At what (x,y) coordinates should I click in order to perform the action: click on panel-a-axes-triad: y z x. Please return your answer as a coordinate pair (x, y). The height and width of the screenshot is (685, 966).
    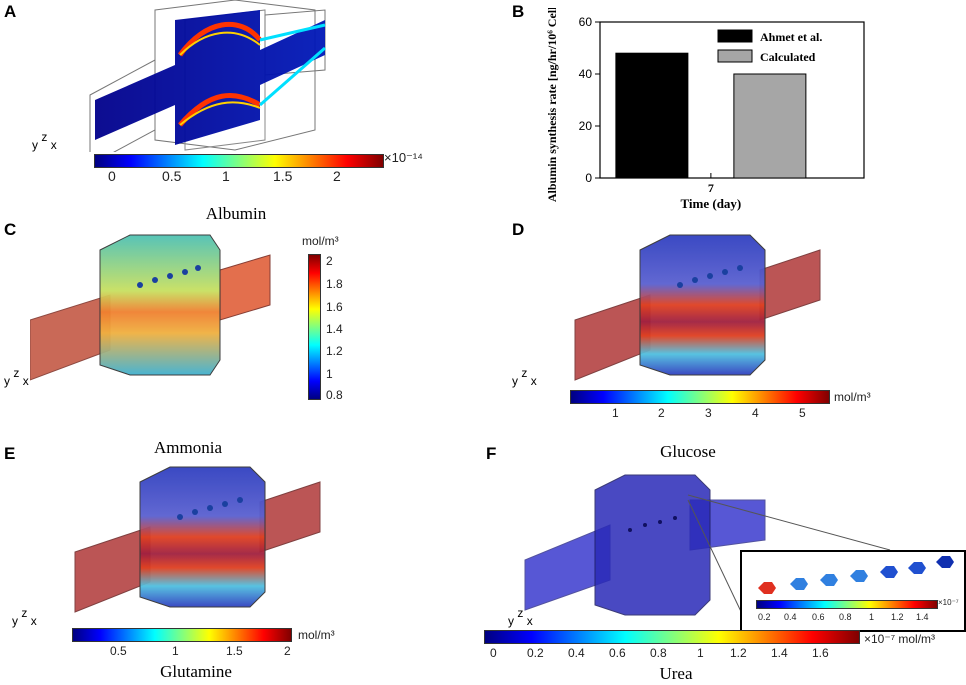
    Looking at the image, I should click on (44, 141).